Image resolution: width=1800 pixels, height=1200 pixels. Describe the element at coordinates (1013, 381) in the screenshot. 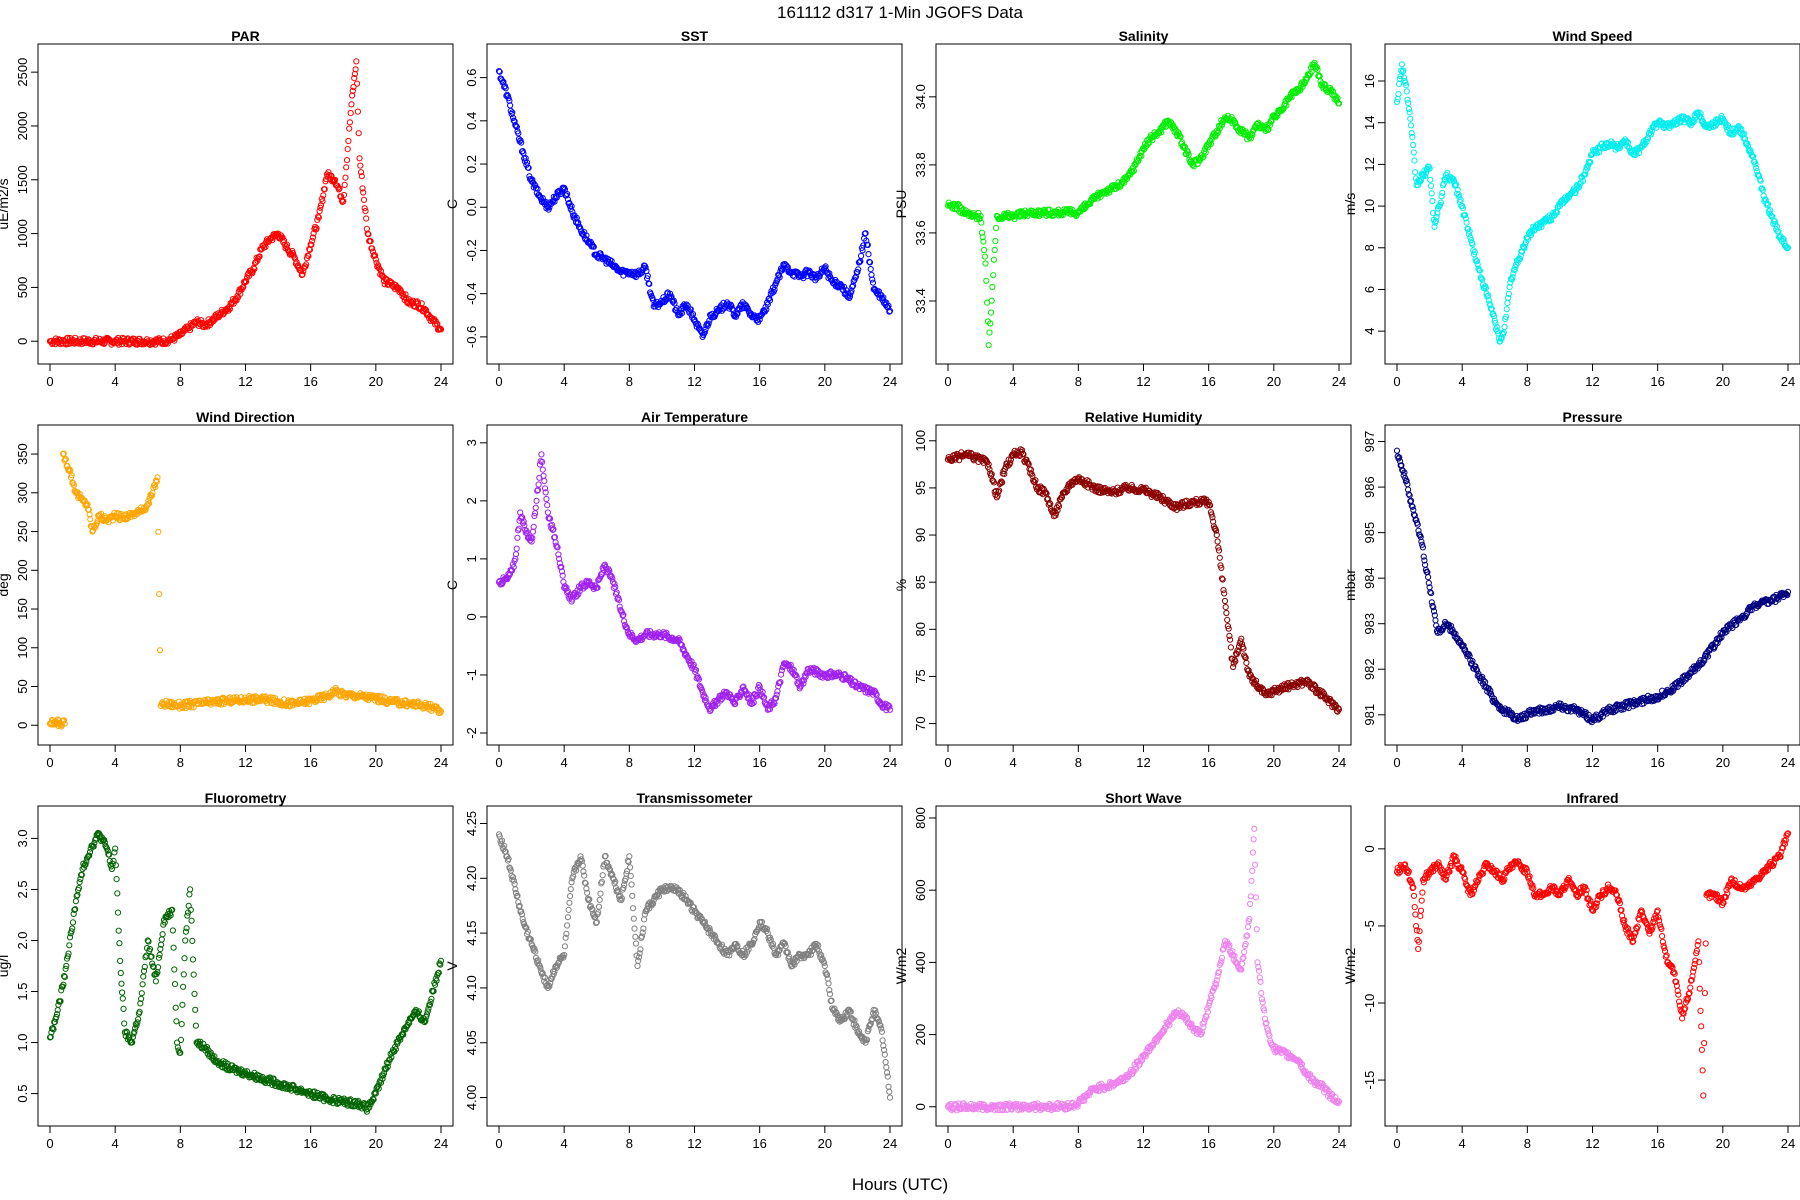

I see `salinity-x-tick-label: 4` at that location.